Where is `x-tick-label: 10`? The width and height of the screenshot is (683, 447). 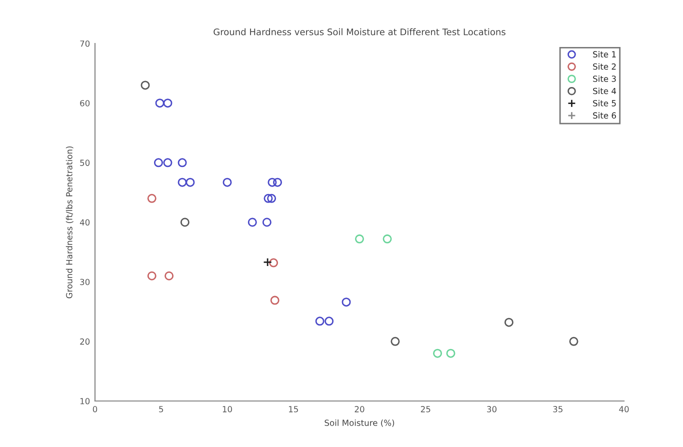 x-tick-label: 10 is located at coordinates (227, 409).